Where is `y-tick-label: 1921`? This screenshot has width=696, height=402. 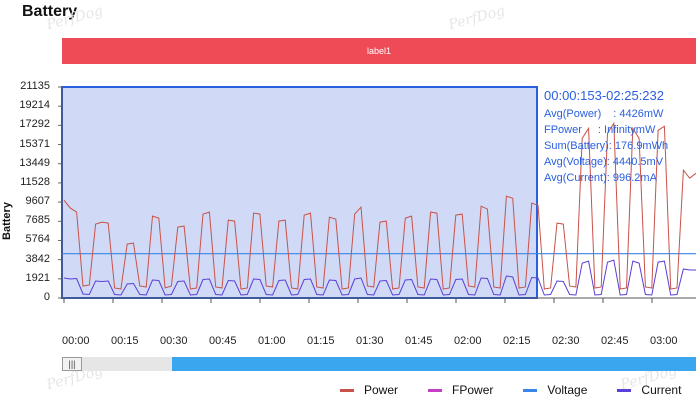
y-tick-label: 1921 is located at coordinates (37, 277).